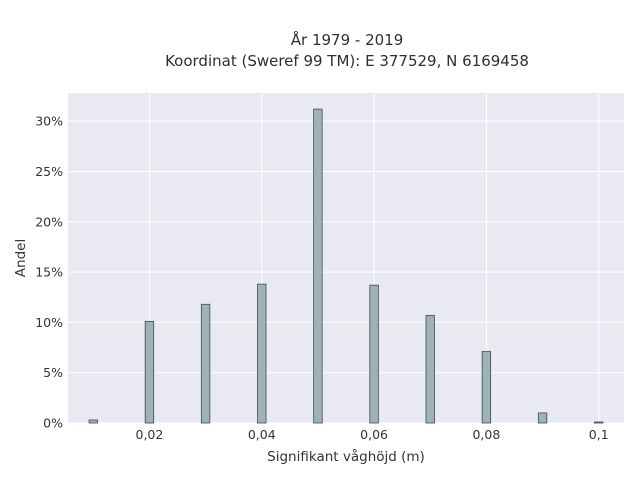 The height and width of the screenshot is (480, 640). Describe the element at coordinates (53, 423) in the screenshot. I see `y-tick-label: 0%` at that location.